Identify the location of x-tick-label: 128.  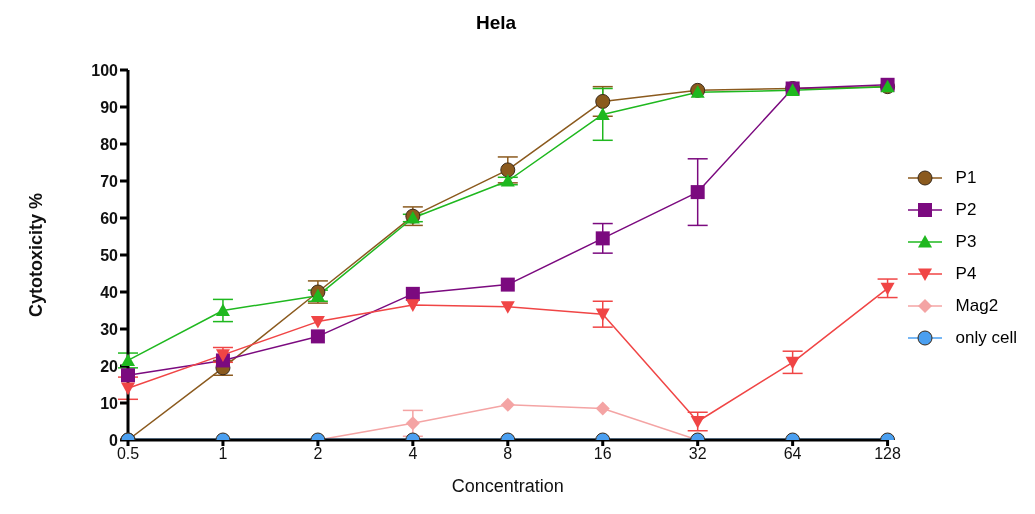
(888, 454).